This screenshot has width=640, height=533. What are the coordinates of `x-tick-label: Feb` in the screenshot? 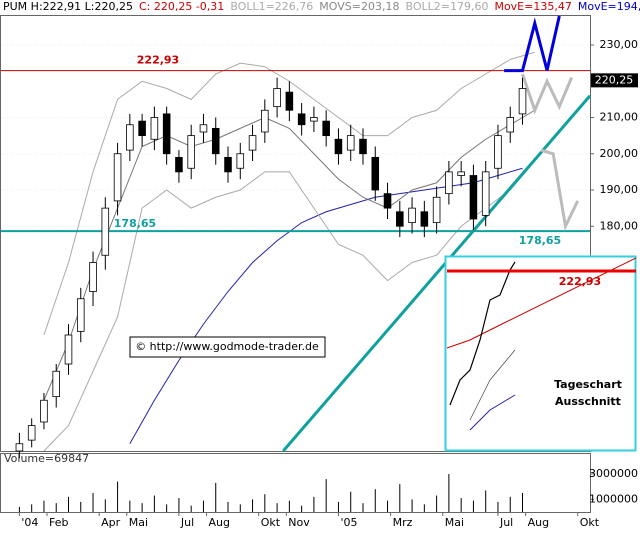 It's located at (58, 522).